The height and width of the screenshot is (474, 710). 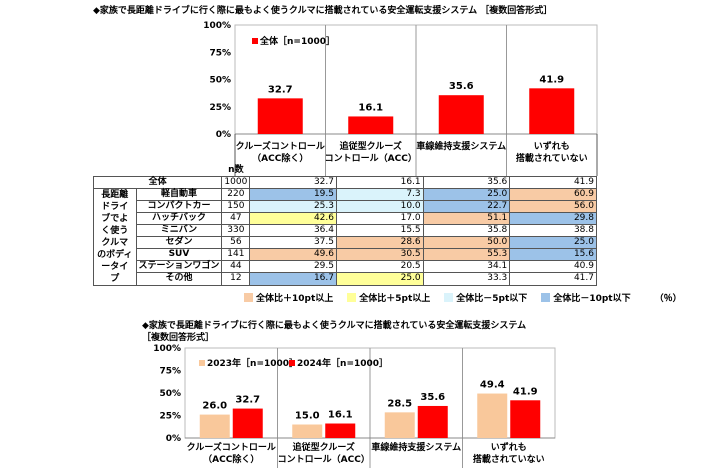 I want to click on y-tick-label: 50%, so click(x=170, y=394).